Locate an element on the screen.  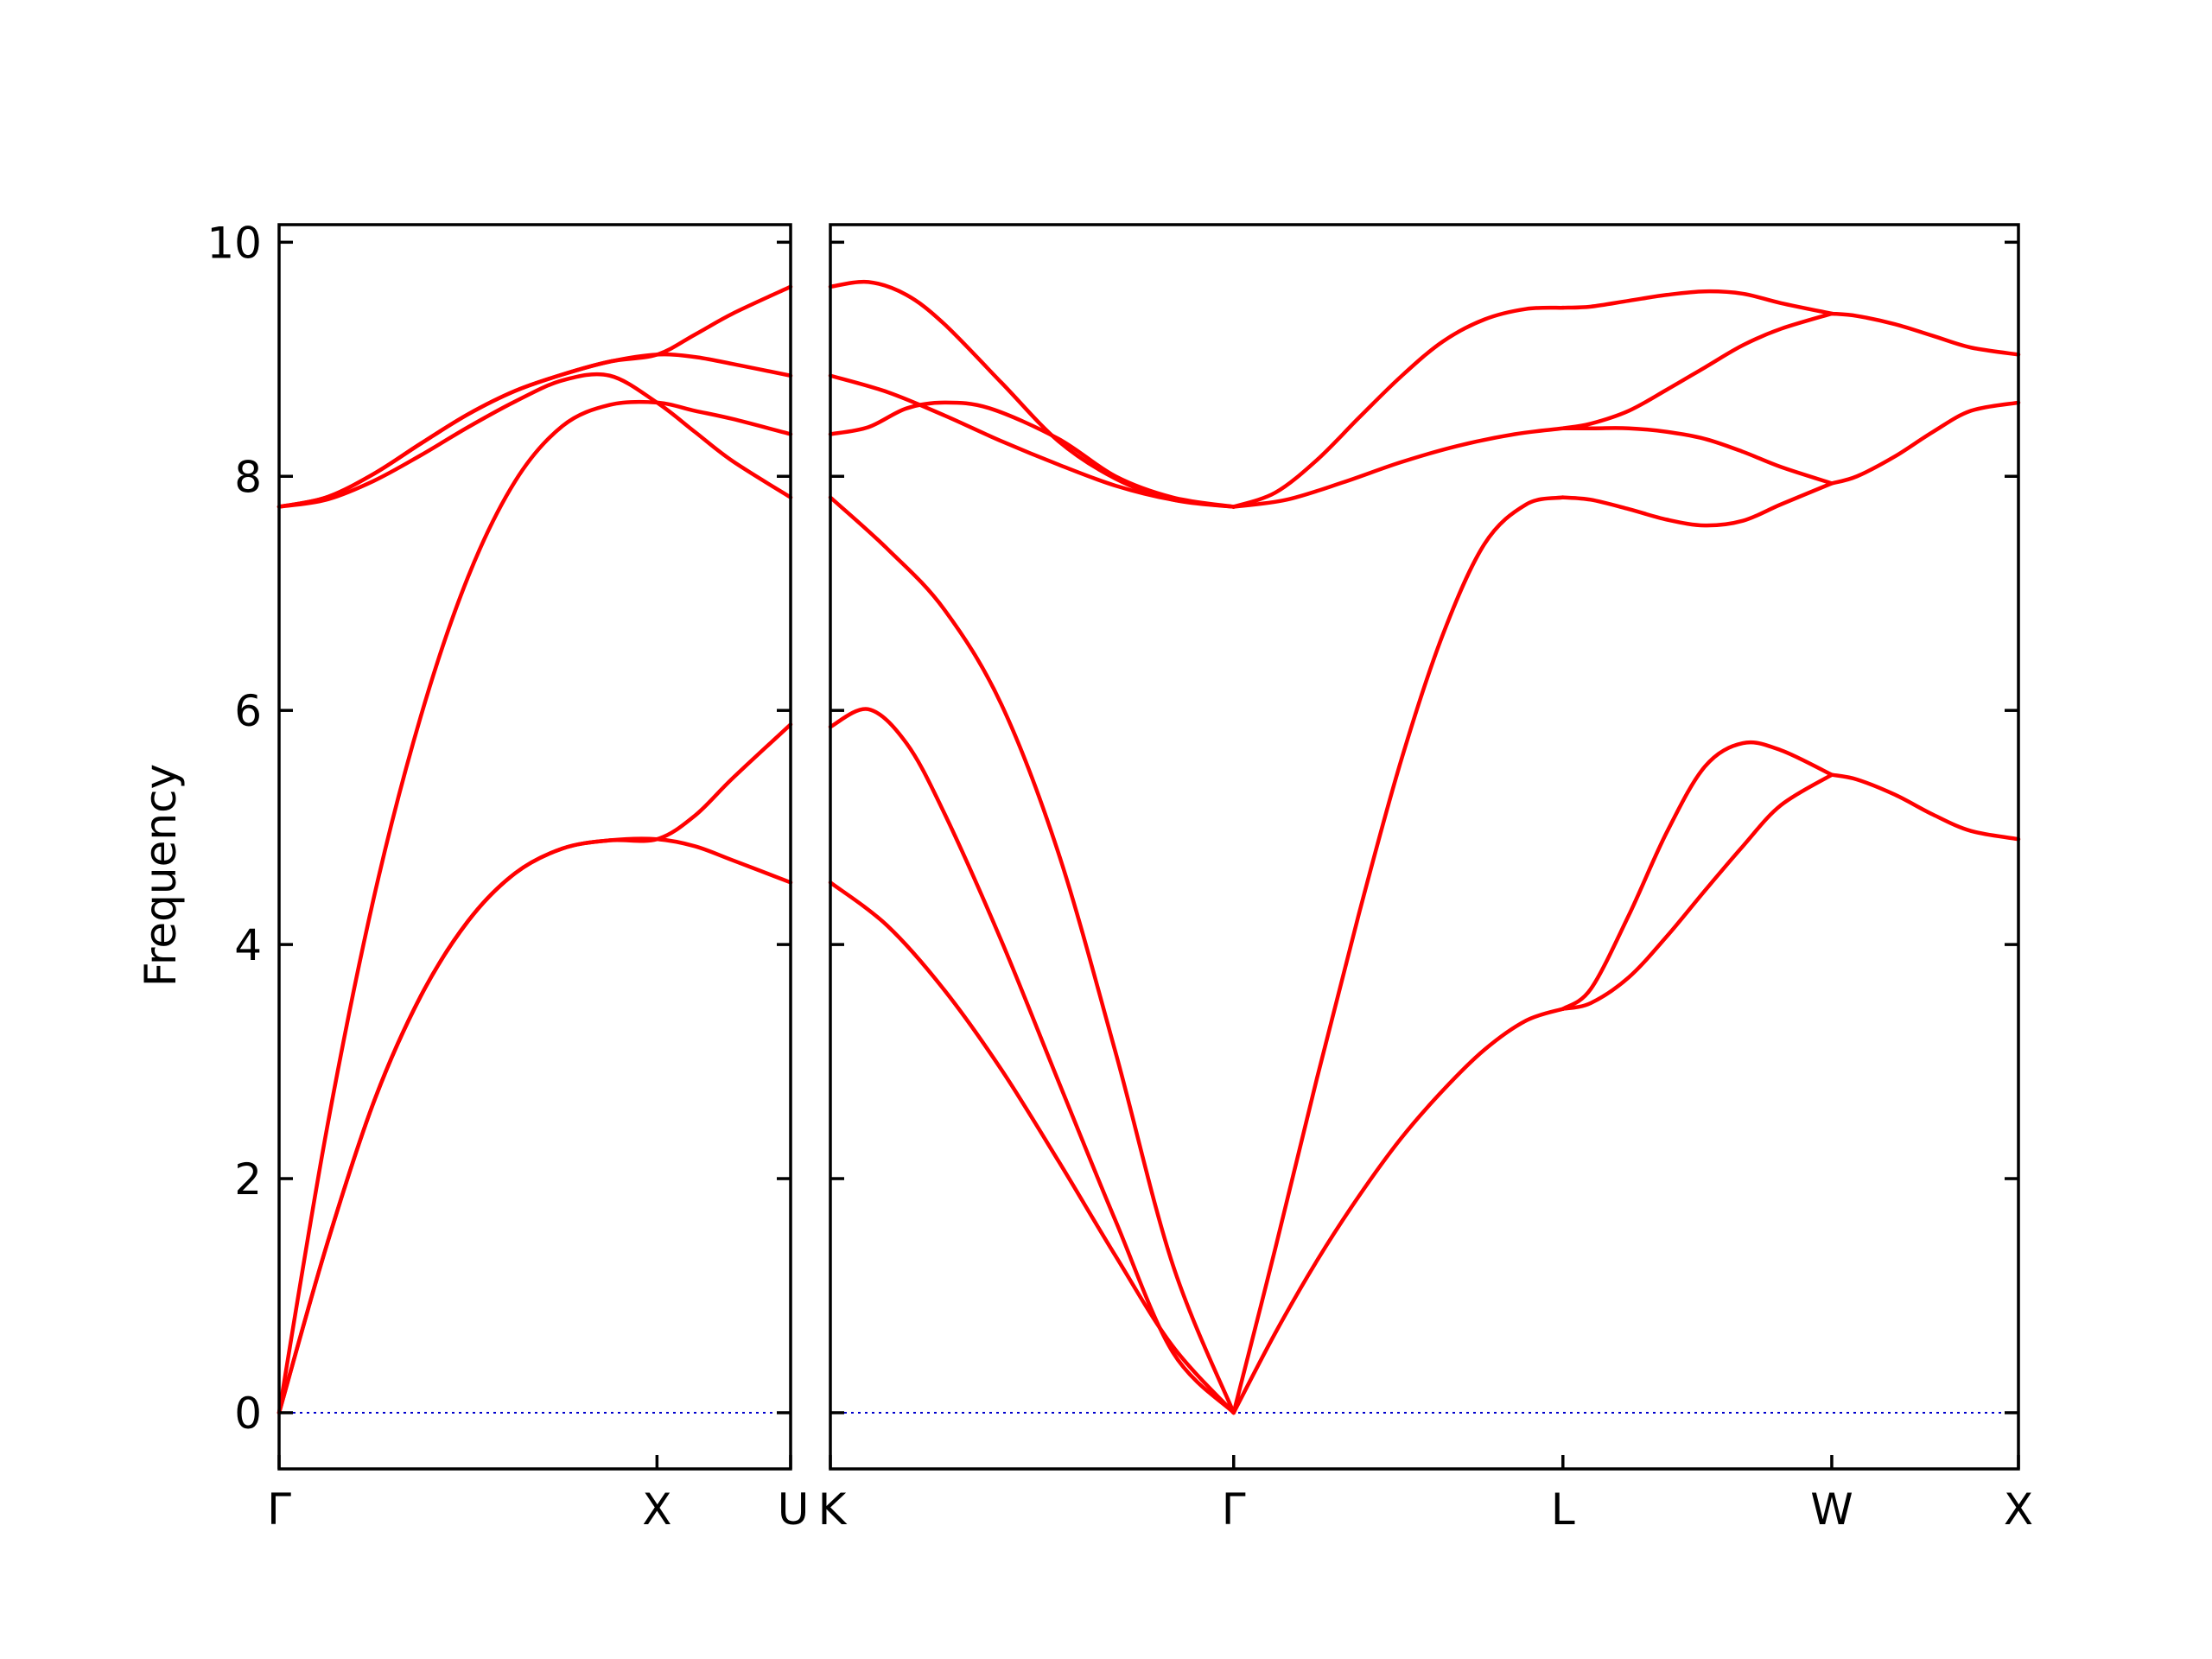
x-tick-label: K is located at coordinates (833, 1509).